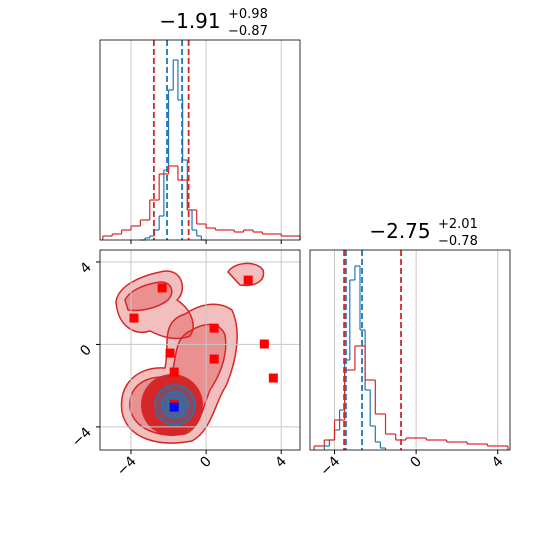 The width and height of the screenshot is (550, 550). Describe the element at coordinates (86, 268) in the screenshot. I see `y-tick-label: 4` at that location.